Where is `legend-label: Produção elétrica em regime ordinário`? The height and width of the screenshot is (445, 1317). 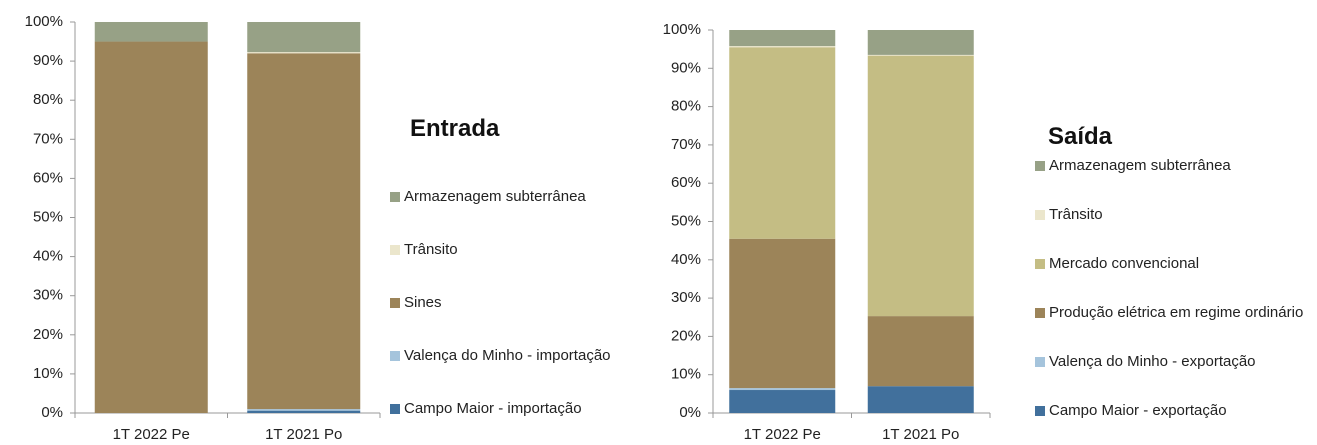 legend-label: Produção elétrica em regime ordinário is located at coordinates (1176, 312).